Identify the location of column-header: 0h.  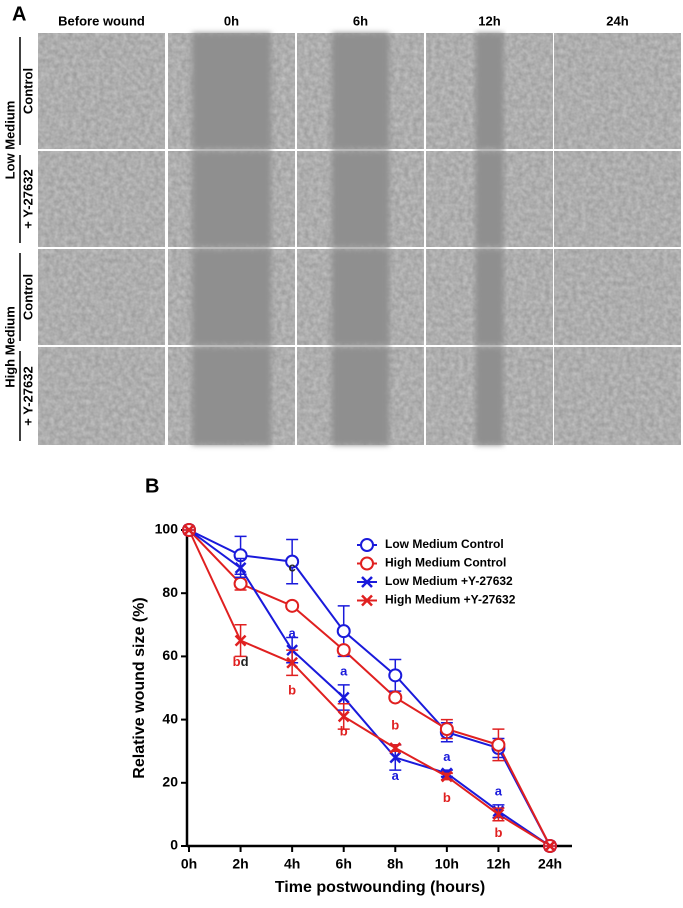
(231, 20).